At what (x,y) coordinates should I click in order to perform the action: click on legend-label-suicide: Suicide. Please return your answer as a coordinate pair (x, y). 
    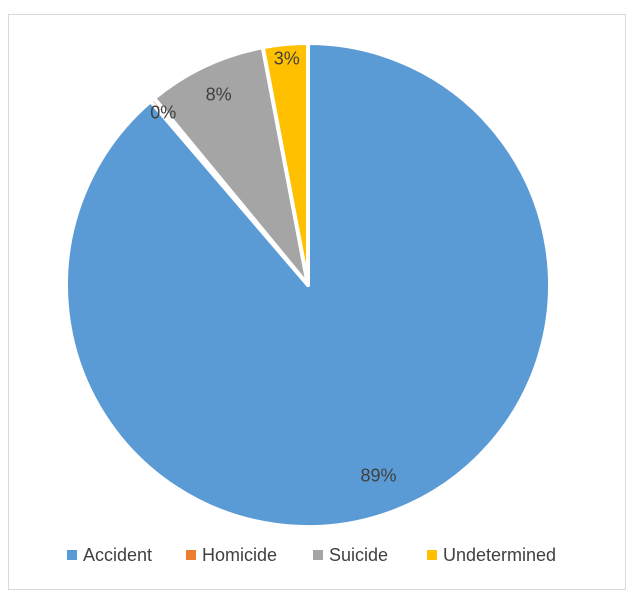
    Looking at the image, I should click on (358, 555).